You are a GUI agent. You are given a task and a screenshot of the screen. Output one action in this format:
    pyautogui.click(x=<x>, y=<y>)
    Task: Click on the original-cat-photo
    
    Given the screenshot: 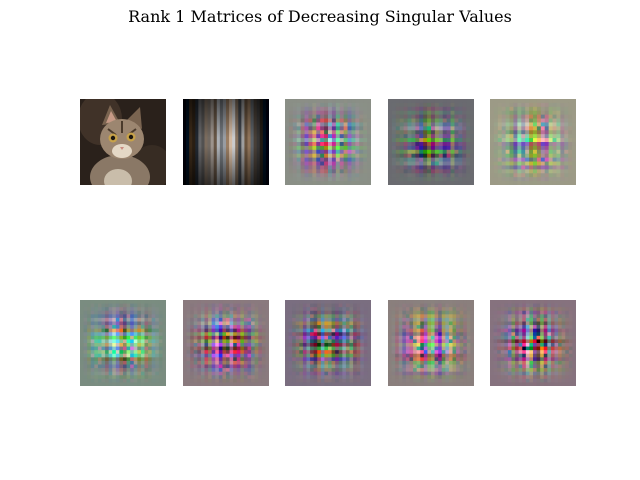 What is the action you would take?
    pyautogui.click(x=123, y=142)
    